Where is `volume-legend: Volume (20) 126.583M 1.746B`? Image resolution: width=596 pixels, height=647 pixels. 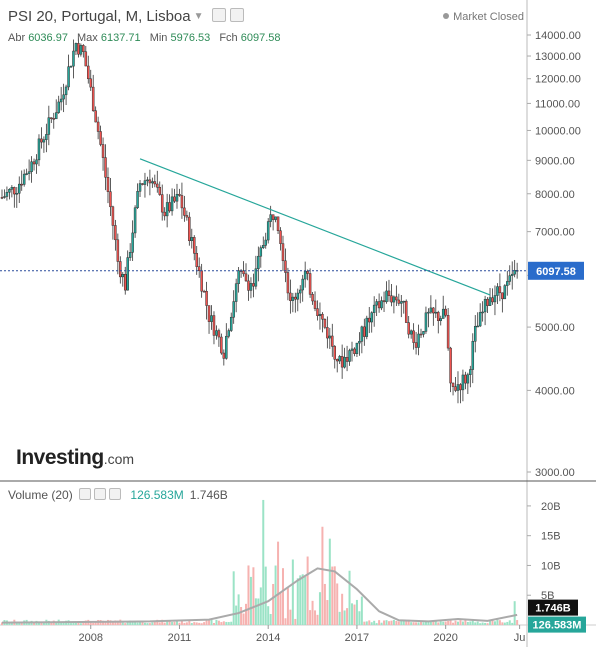
volume-legend: Volume (20) 126.583M 1.746B is located at coordinates (118, 495).